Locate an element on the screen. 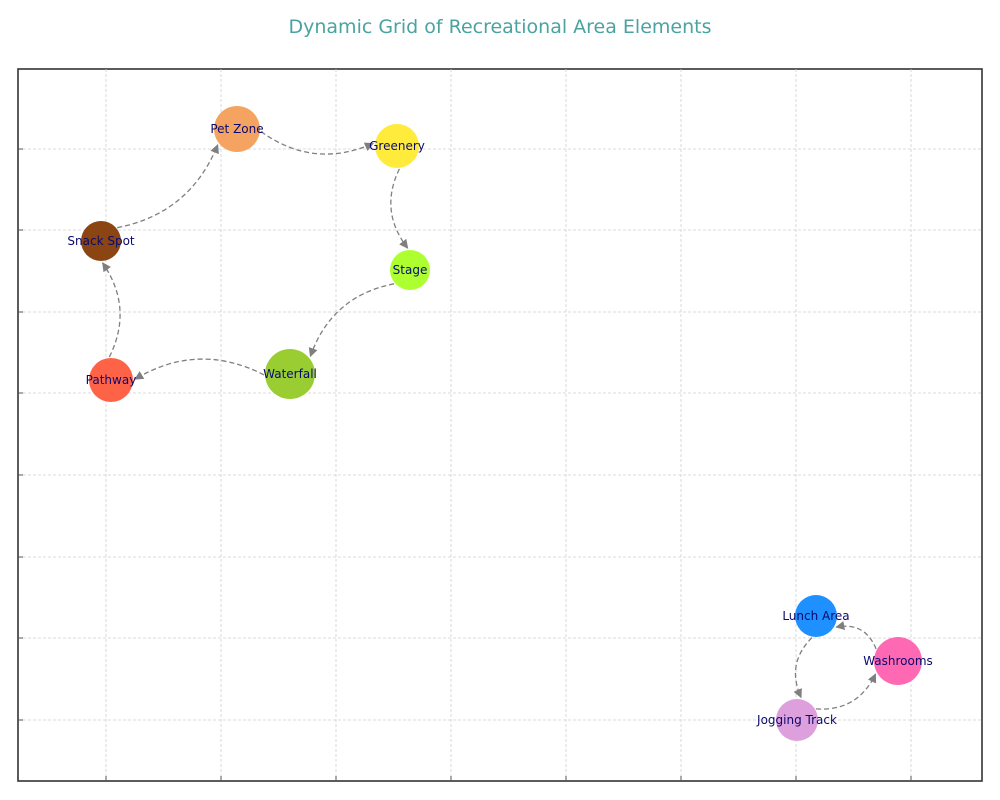  node-label-pet-zone: Pet Zone is located at coordinates (236, 129).